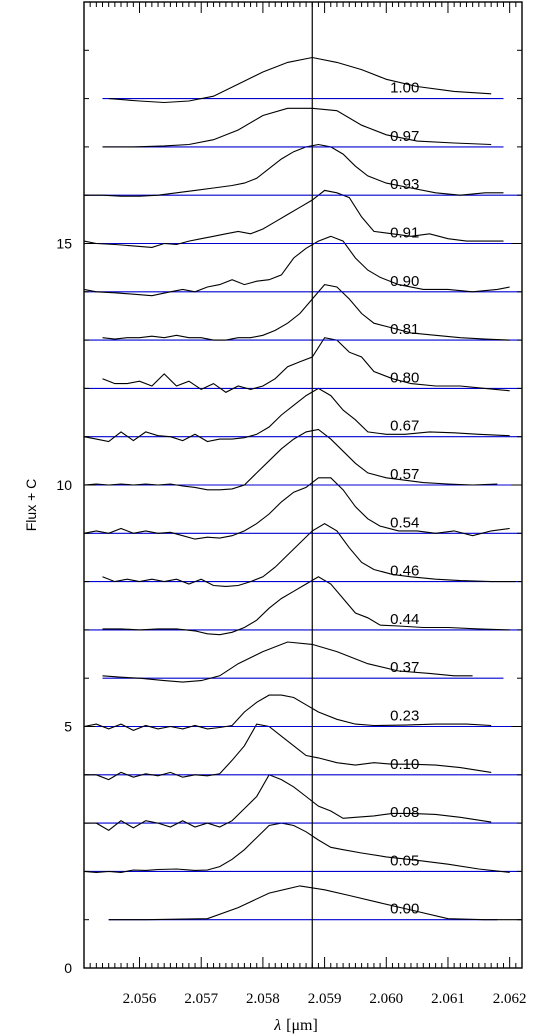 The width and height of the screenshot is (546, 1036). What do you see at coordinates (404, 764) in the screenshot?
I see `phase-label: 0.10` at bounding box center [404, 764].